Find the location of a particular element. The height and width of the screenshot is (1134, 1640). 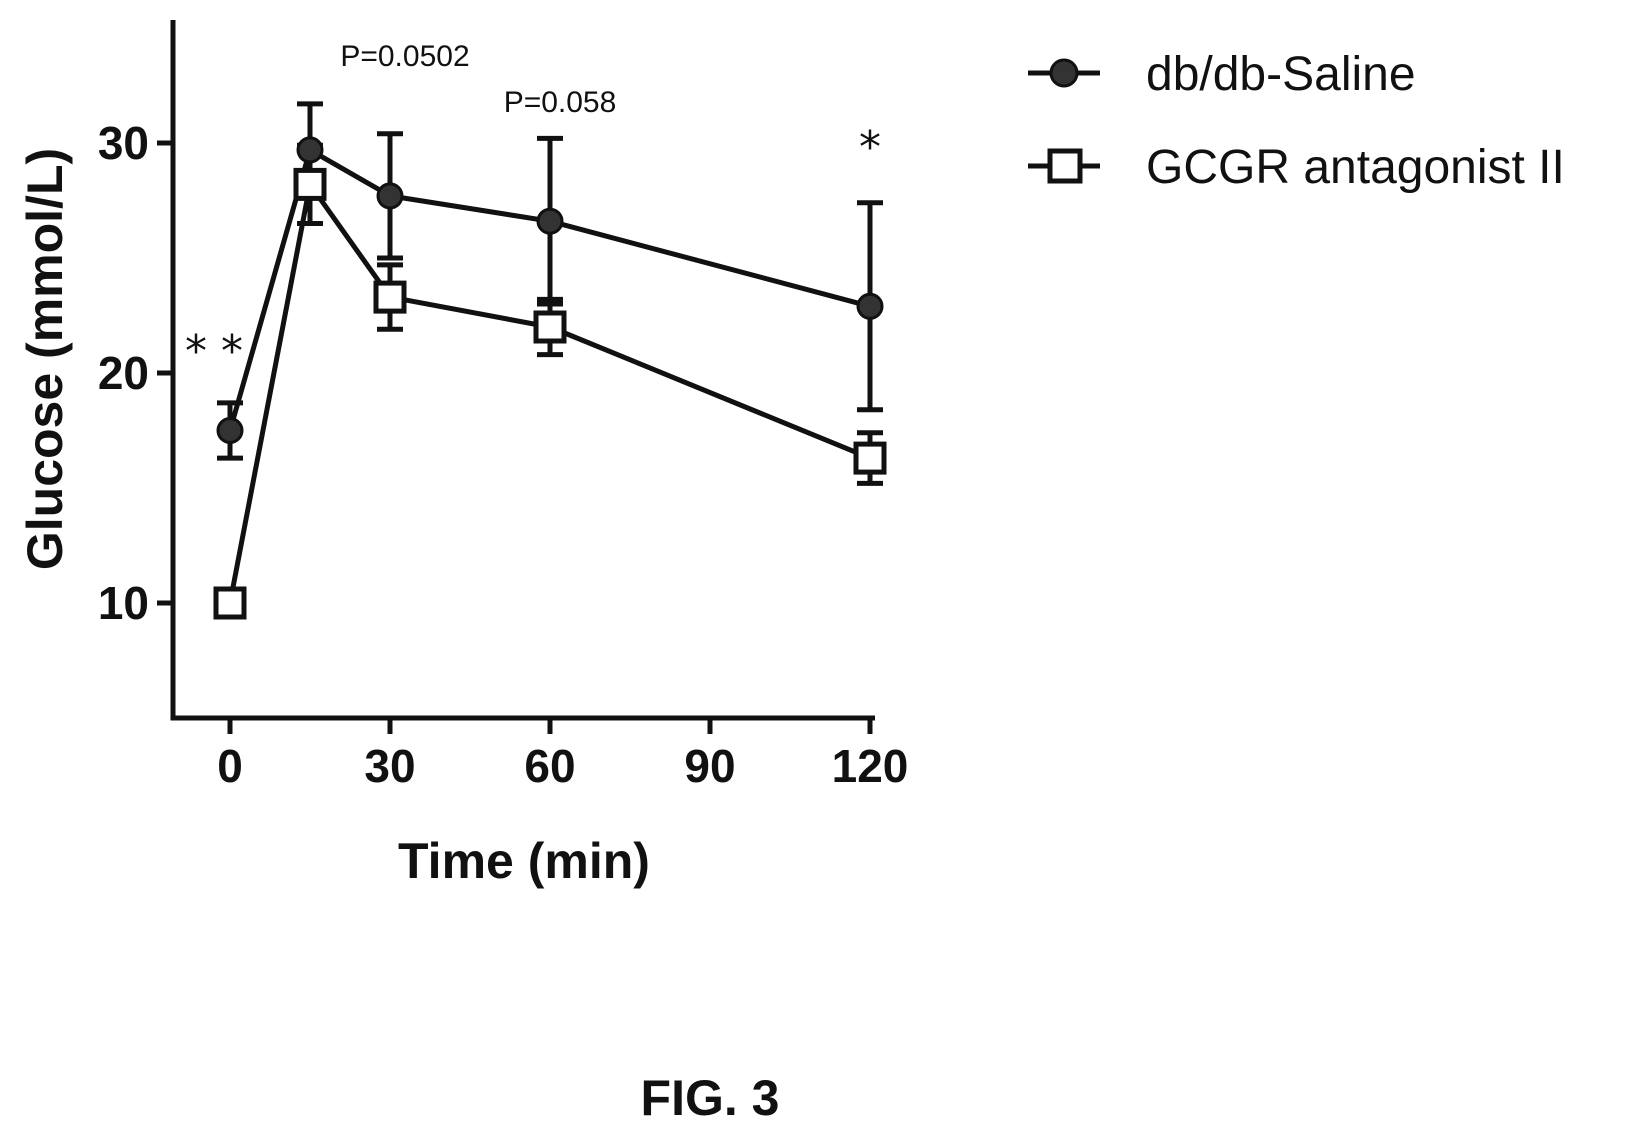

legend-item-0: db/db-Saline is located at coordinates (1222, 74).